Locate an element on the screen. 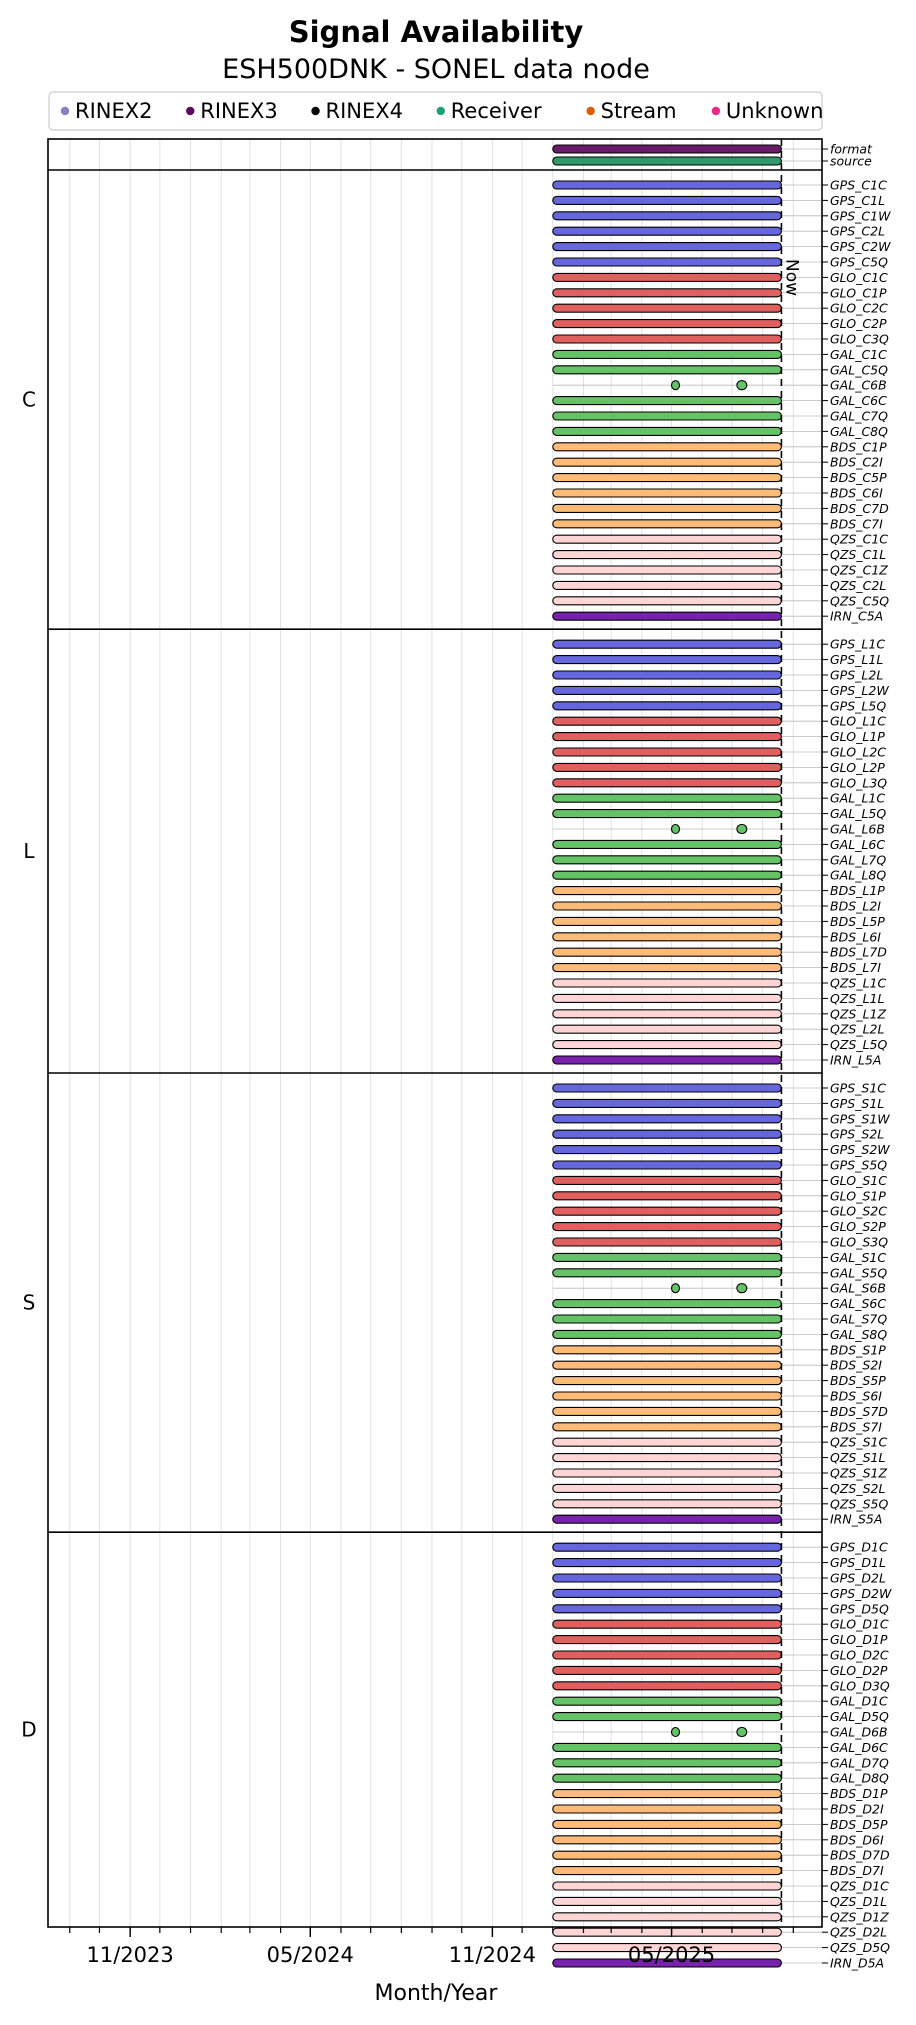 The height and width of the screenshot is (2025, 916). signal-label-qzs-s5q: QZS_S5Q is located at coordinates (859, 1503).